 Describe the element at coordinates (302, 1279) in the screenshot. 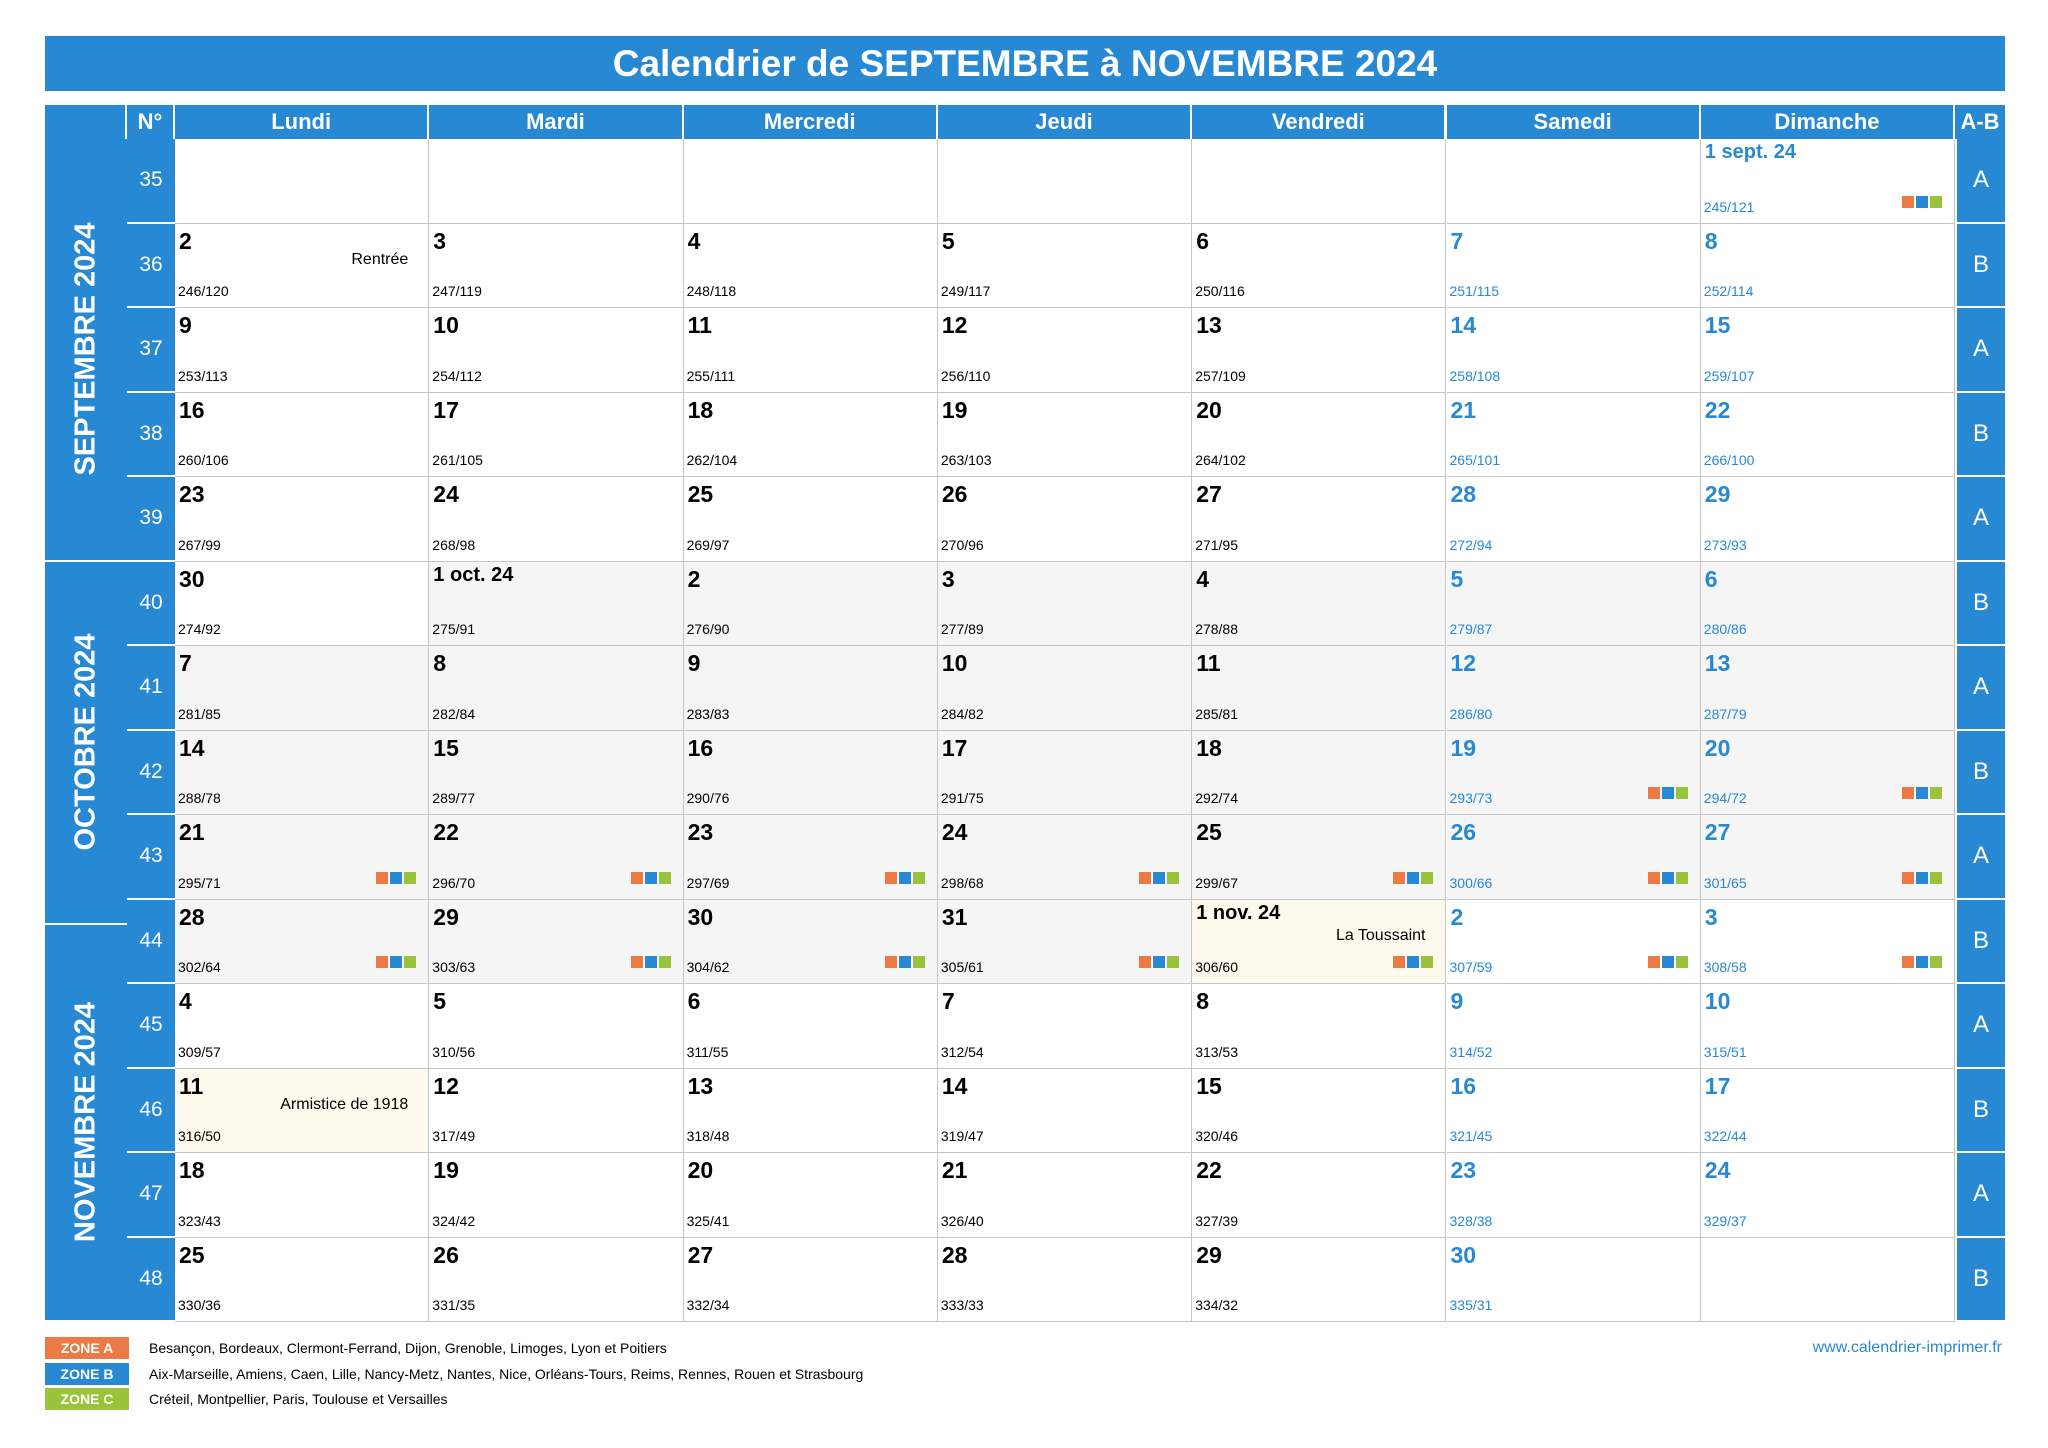

I see `day-cell: 25 330/36` at that location.